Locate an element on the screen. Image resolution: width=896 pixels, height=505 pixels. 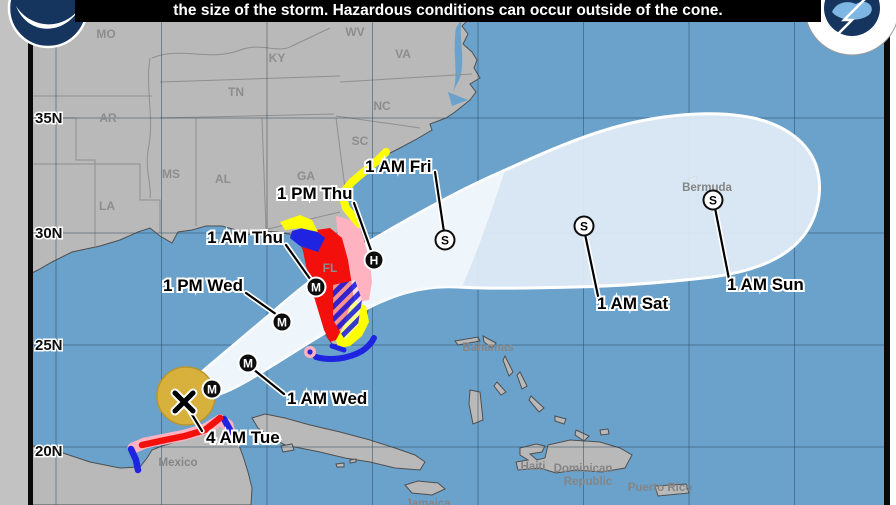
place-label: Dominican is located at coordinates (583, 469).